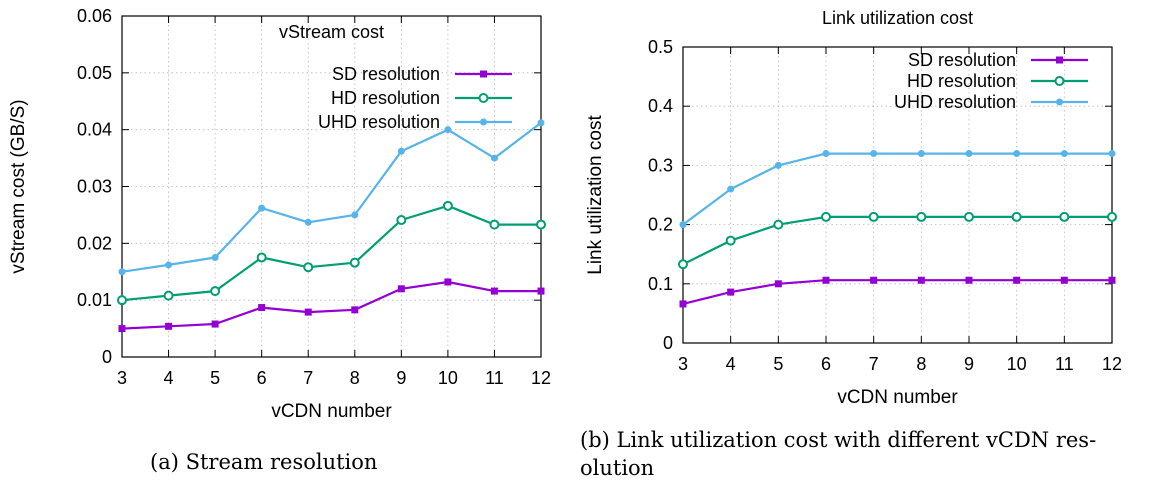  What do you see at coordinates (541, 378) in the screenshot?
I see `x-tick-label: 12` at bounding box center [541, 378].